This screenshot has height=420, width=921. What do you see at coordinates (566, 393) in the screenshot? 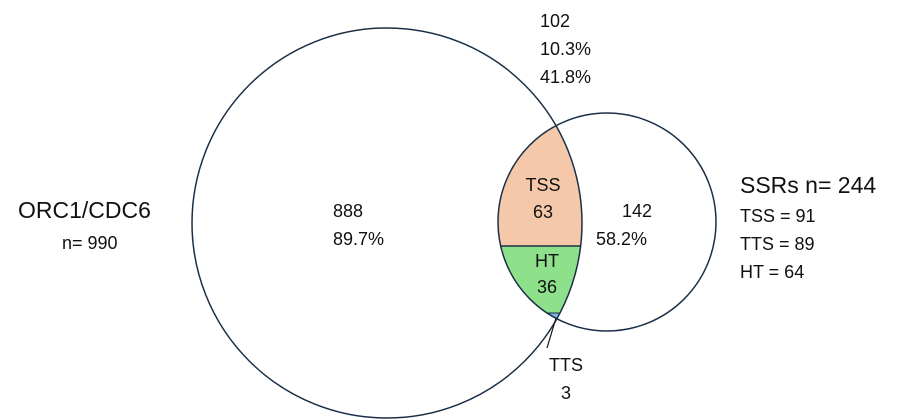
I see `tts-count: 3` at bounding box center [566, 393].